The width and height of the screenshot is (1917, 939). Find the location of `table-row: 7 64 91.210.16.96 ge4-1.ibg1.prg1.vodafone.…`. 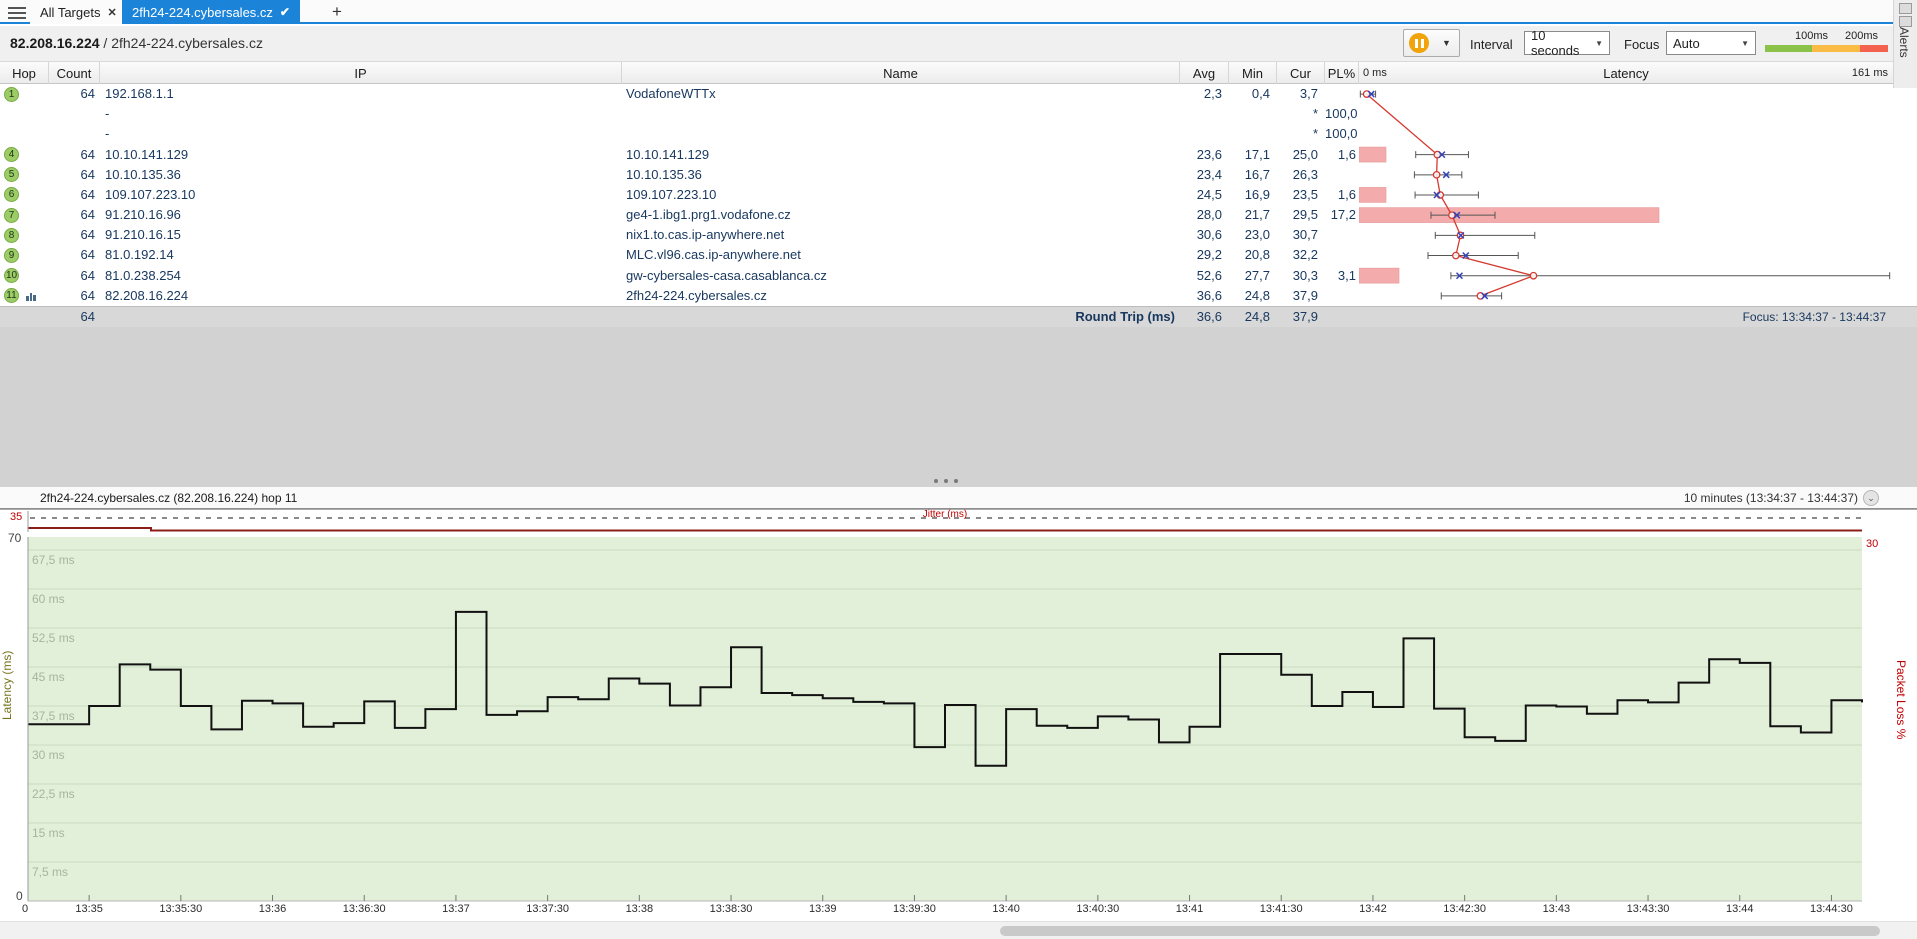

table-row: 7 64 91.210.16.96 ge4-1.ibg1.prg1.vodafone.… is located at coordinates (946, 215).